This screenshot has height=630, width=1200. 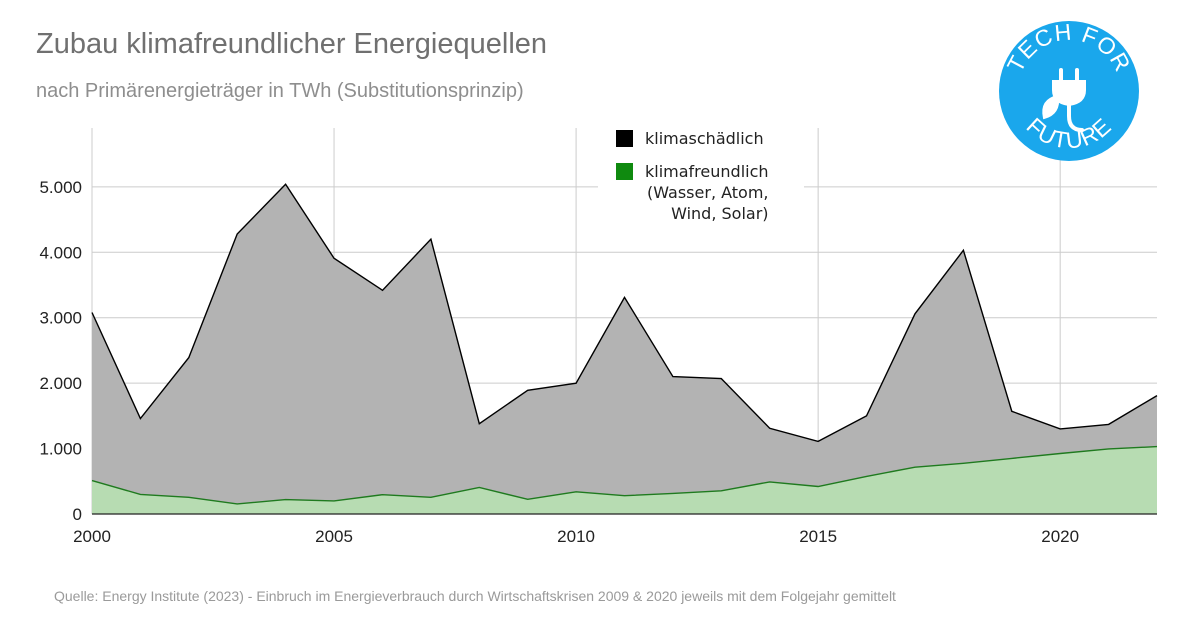 I want to click on line-klimafreundlich, so click(x=624, y=475).